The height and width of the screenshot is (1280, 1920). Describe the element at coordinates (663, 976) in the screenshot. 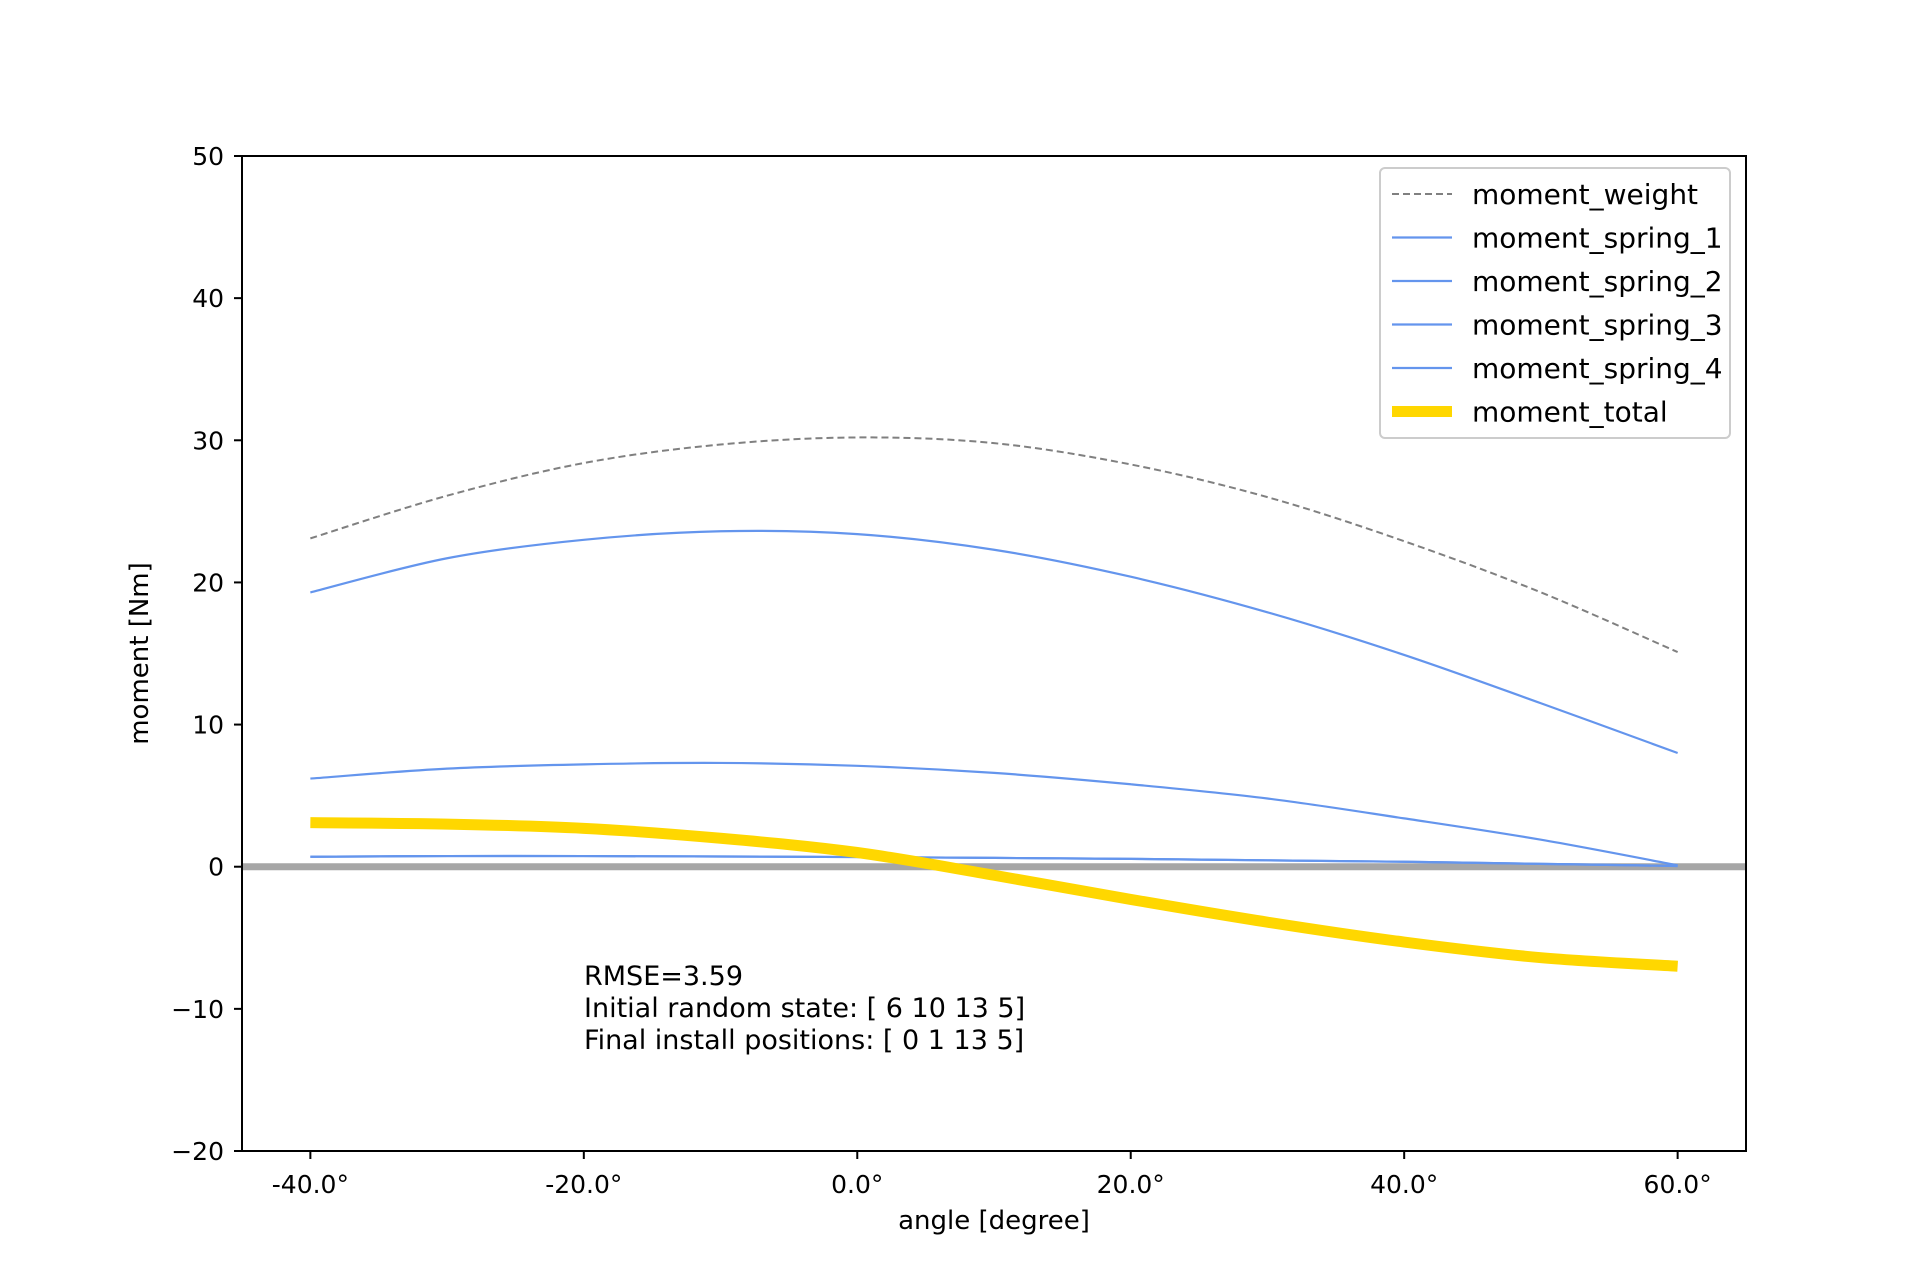

I see `annotation-rmse: RMSE=3.59` at that location.